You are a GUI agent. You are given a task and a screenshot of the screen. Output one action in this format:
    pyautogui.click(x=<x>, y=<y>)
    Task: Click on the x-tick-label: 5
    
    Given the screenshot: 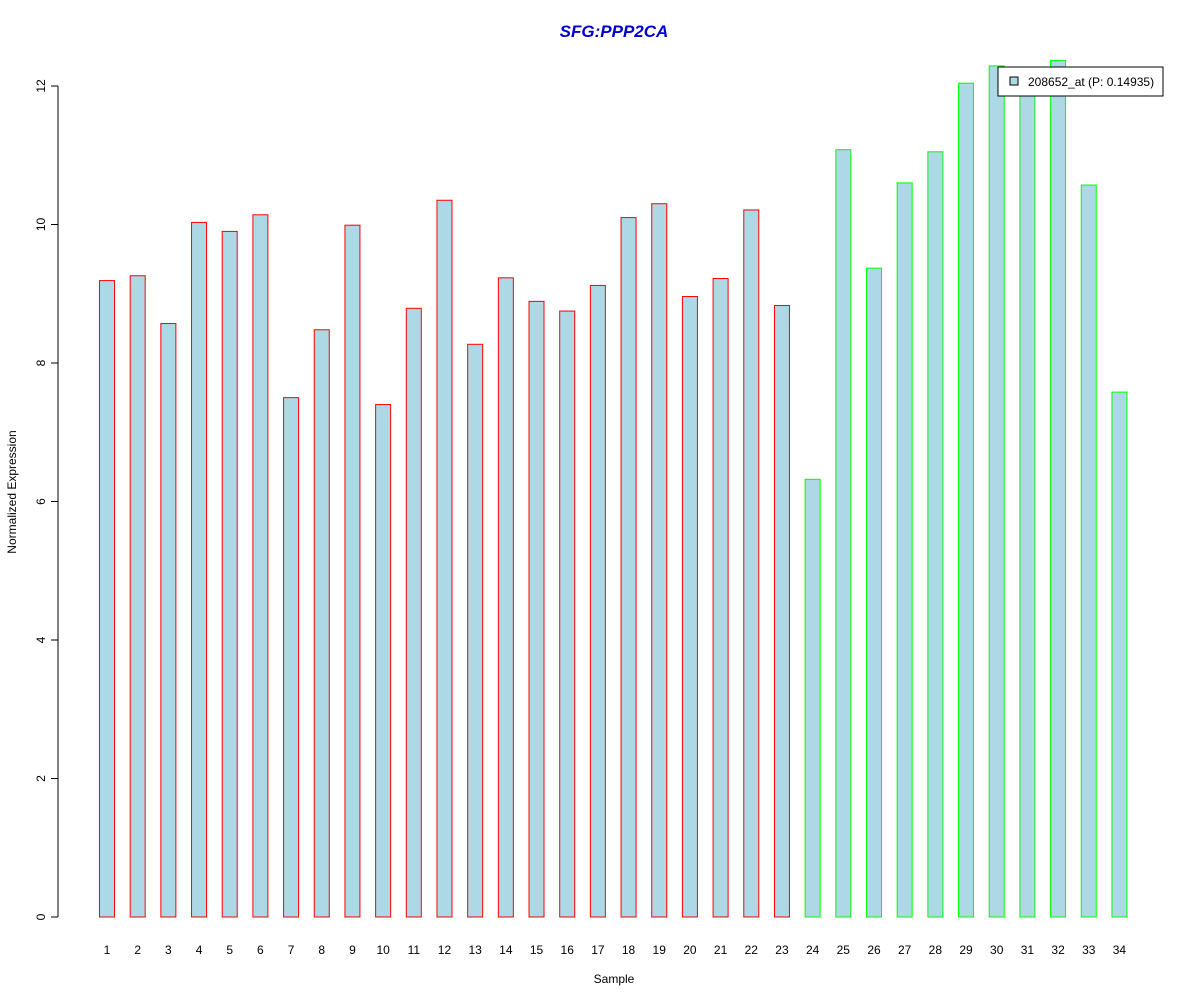 What is the action you would take?
    pyautogui.click(x=229, y=950)
    